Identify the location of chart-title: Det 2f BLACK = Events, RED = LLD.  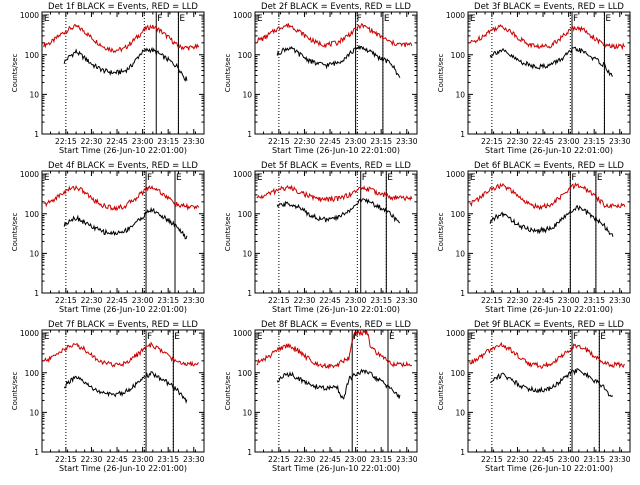
(336, 7).